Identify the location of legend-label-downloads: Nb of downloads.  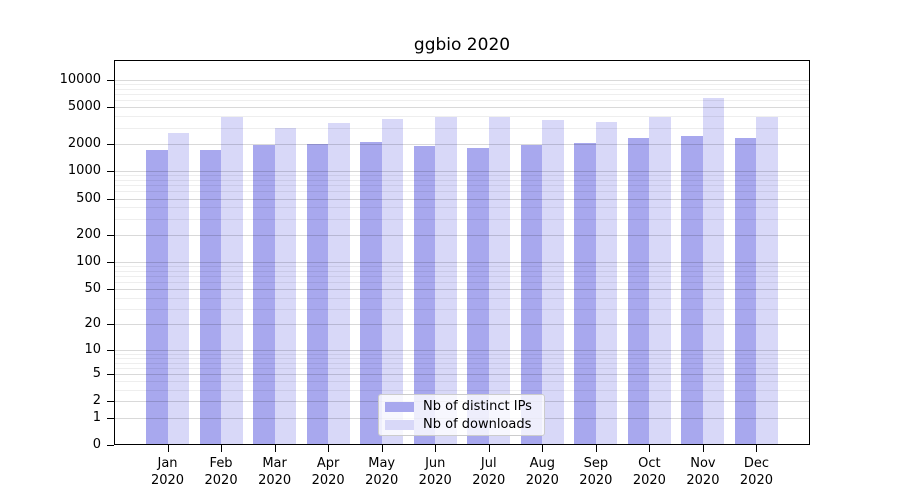
(477, 424).